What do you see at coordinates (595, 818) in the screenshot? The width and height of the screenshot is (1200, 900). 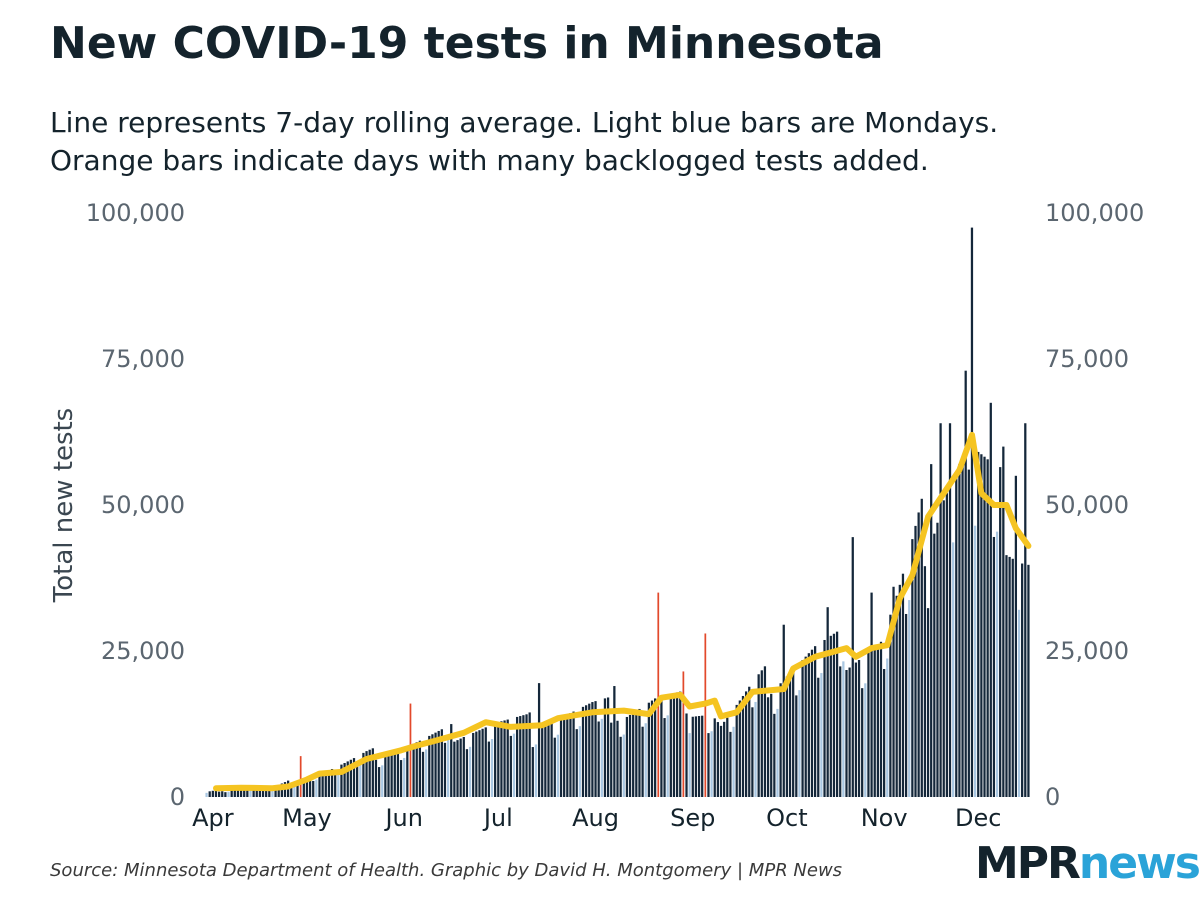 I see `x-tick-label: Aug` at bounding box center [595, 818].